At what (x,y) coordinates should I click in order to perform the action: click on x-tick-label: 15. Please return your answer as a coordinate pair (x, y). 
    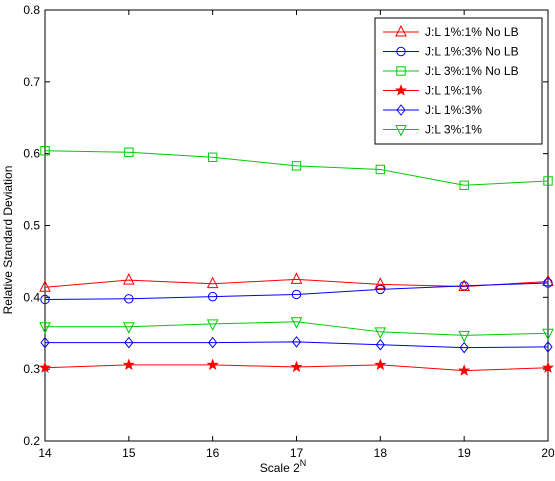
    Looking at the image, I should click on (129, 453).